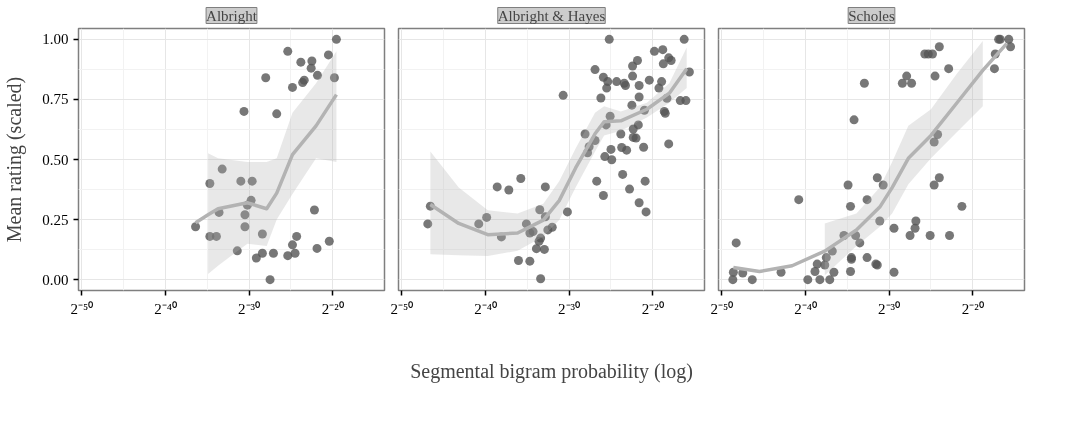  What do you see at coordinates (55, 219) in the screenshot?
I see `y-tick-label: 0.25` at bounding box center [55, 219].